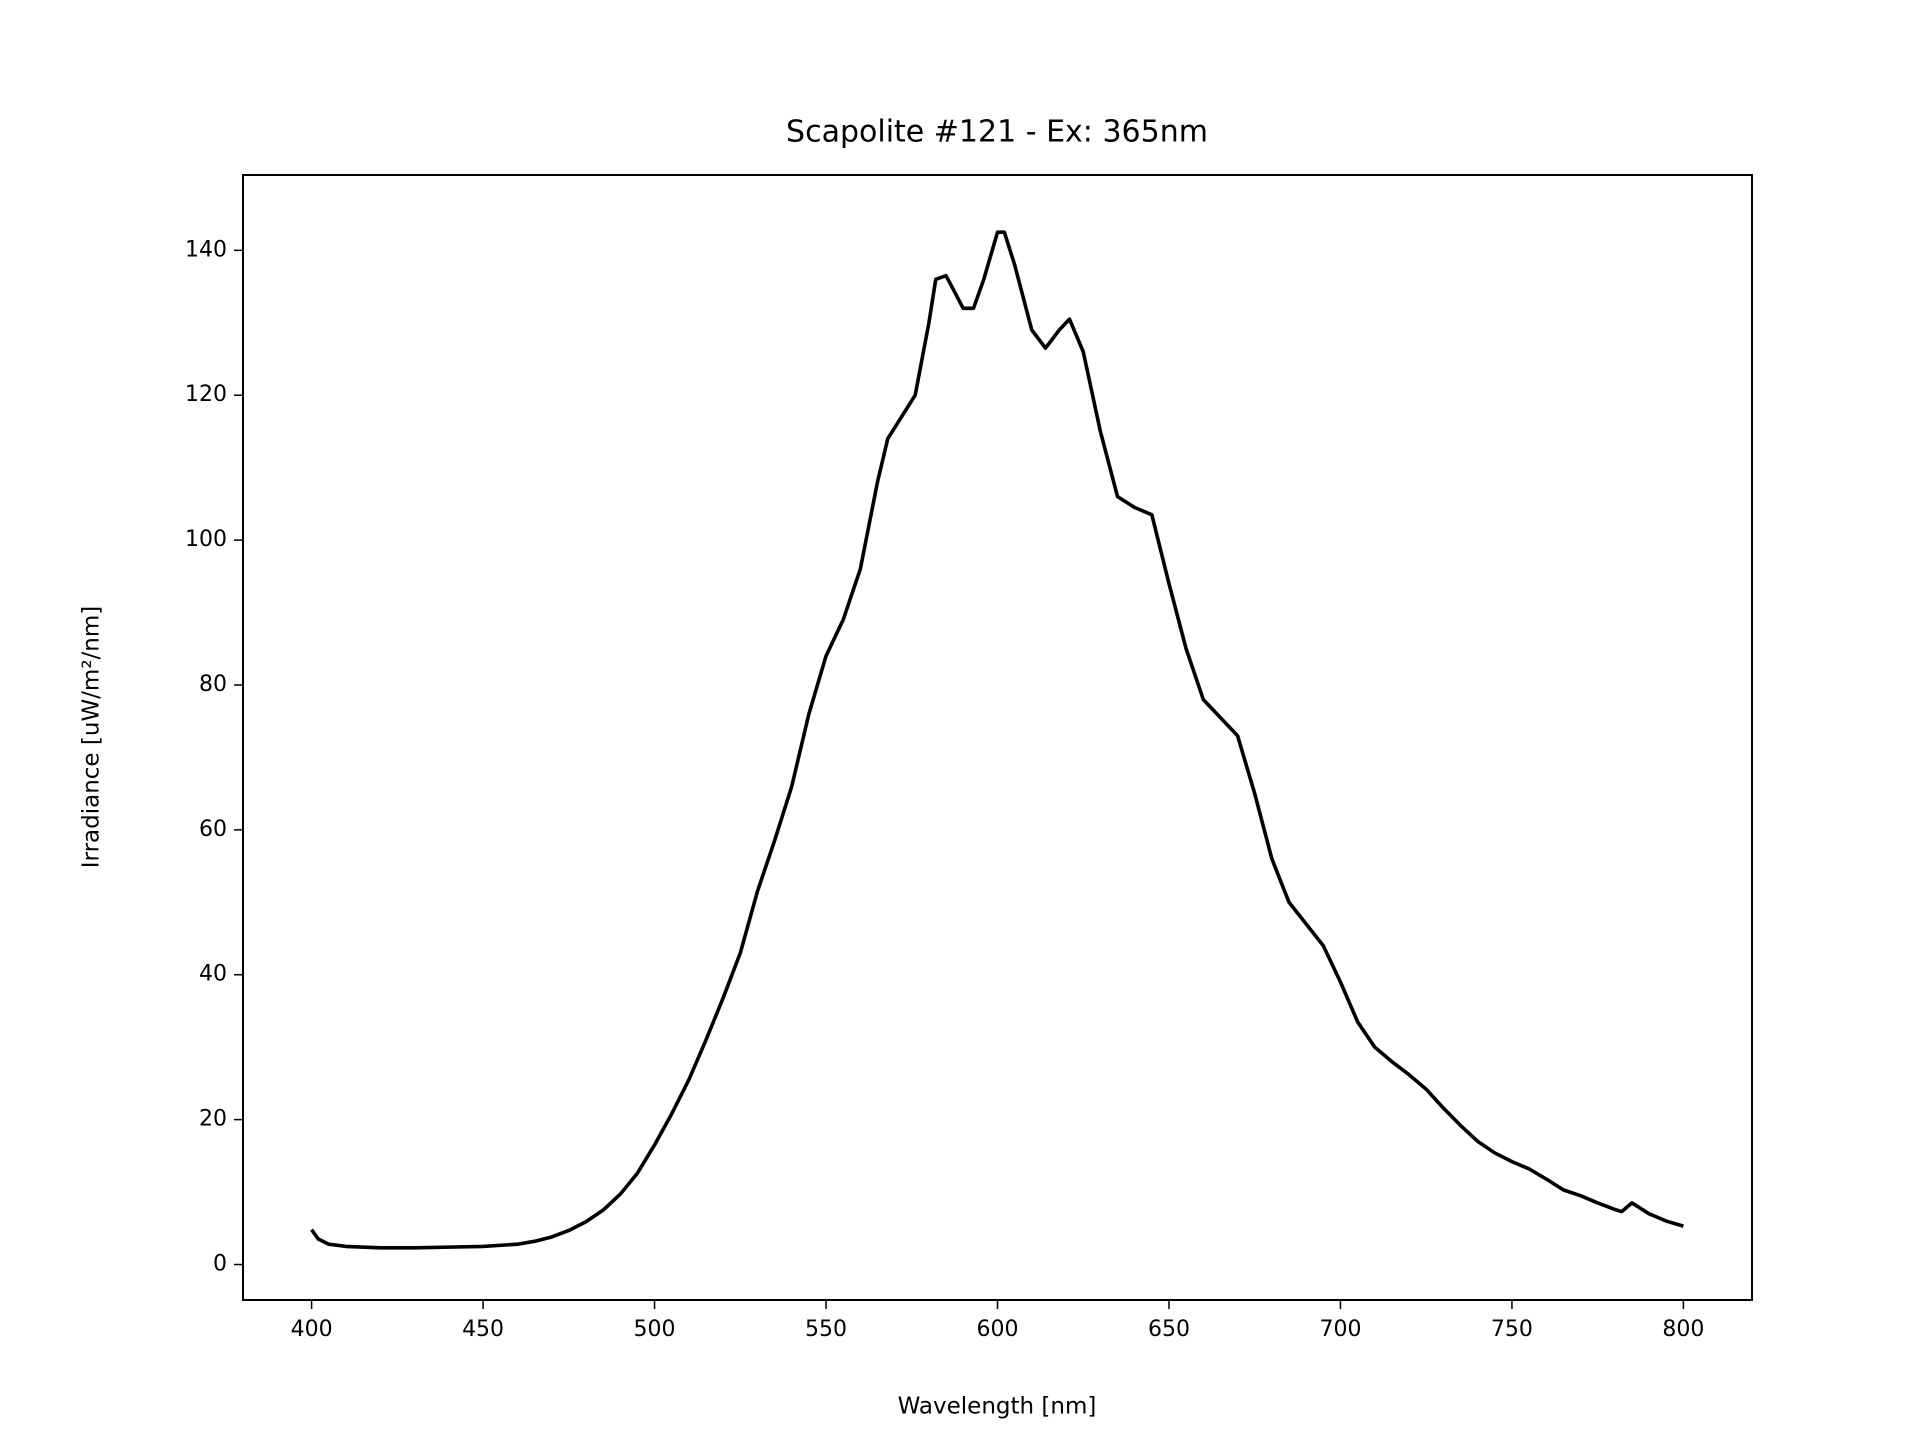 The height and width of the screenshot is (1440, 1920). I want to click on y-tick-label: 100, so click(206, 539).